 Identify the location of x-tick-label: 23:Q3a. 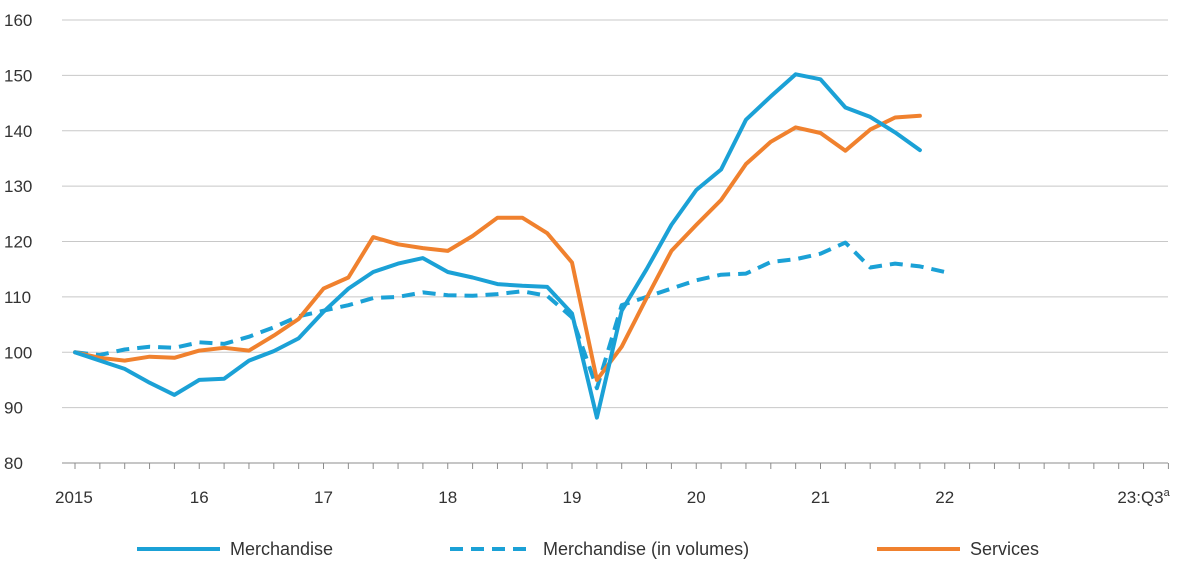
(1143, 497).